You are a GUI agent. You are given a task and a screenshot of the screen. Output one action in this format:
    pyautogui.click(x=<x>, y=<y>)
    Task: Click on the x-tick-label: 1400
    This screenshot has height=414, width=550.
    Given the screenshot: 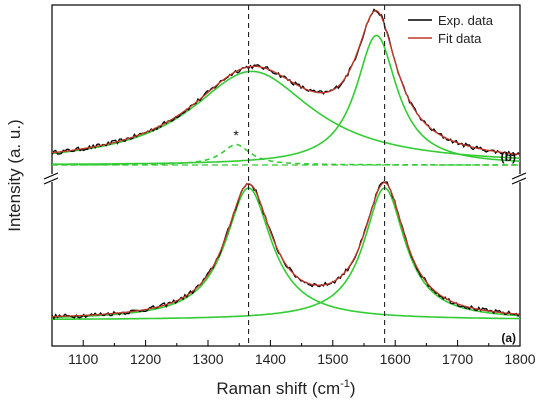 What is the action you would take?
    pyautogui.click(x=270, y=359)
    